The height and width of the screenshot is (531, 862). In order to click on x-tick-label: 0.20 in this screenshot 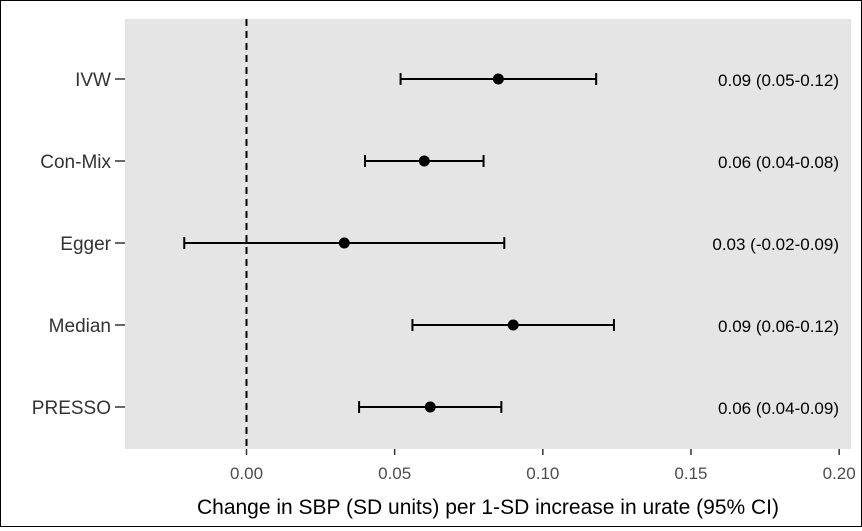, I will do `click(839, 473)`.